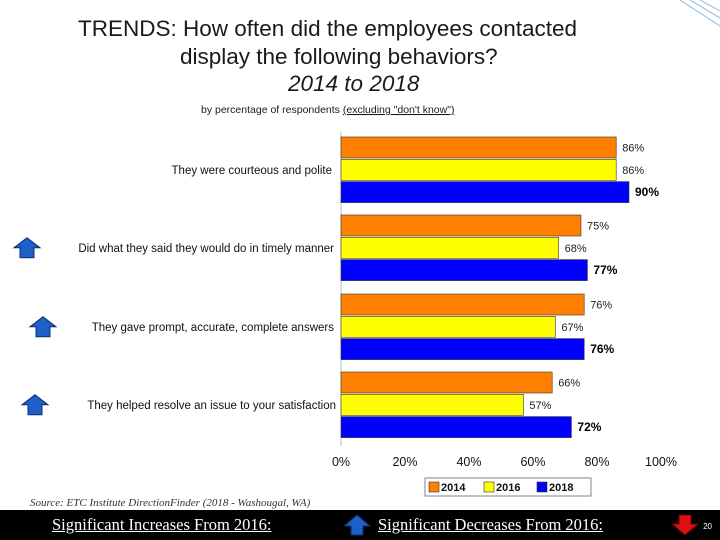  Describe the element at coordinates (572, 328) in the screenshot. I see `value-label-2016-3: 67%` at that location.